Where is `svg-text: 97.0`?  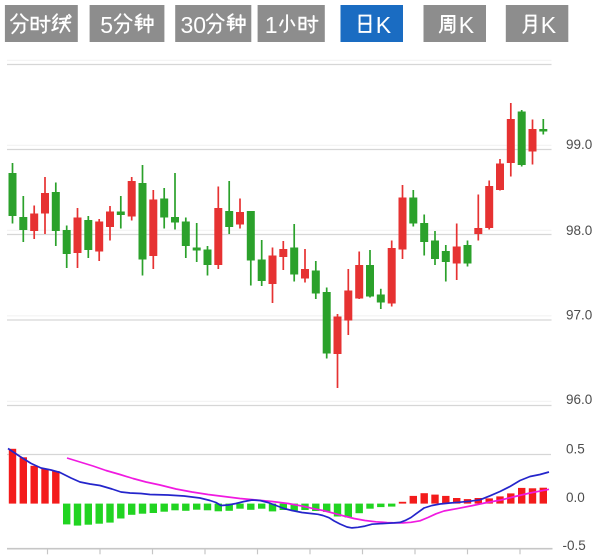 svg-text: 97.0 is located at coordinates (579, 315).